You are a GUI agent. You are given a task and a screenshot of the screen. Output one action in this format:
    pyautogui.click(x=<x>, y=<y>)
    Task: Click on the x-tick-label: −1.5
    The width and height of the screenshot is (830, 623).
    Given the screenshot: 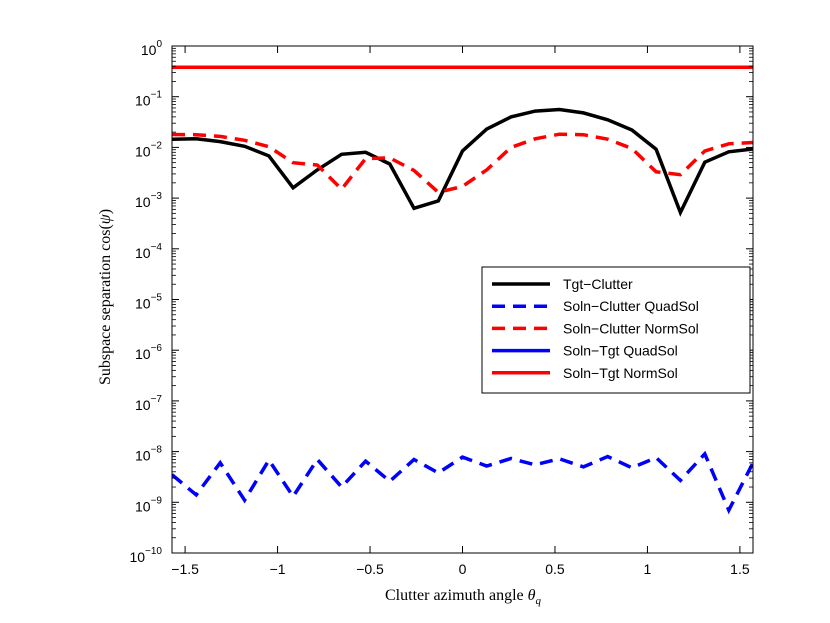 What is the action you would take?
    pyautogui.click(x=185, y=569)
    